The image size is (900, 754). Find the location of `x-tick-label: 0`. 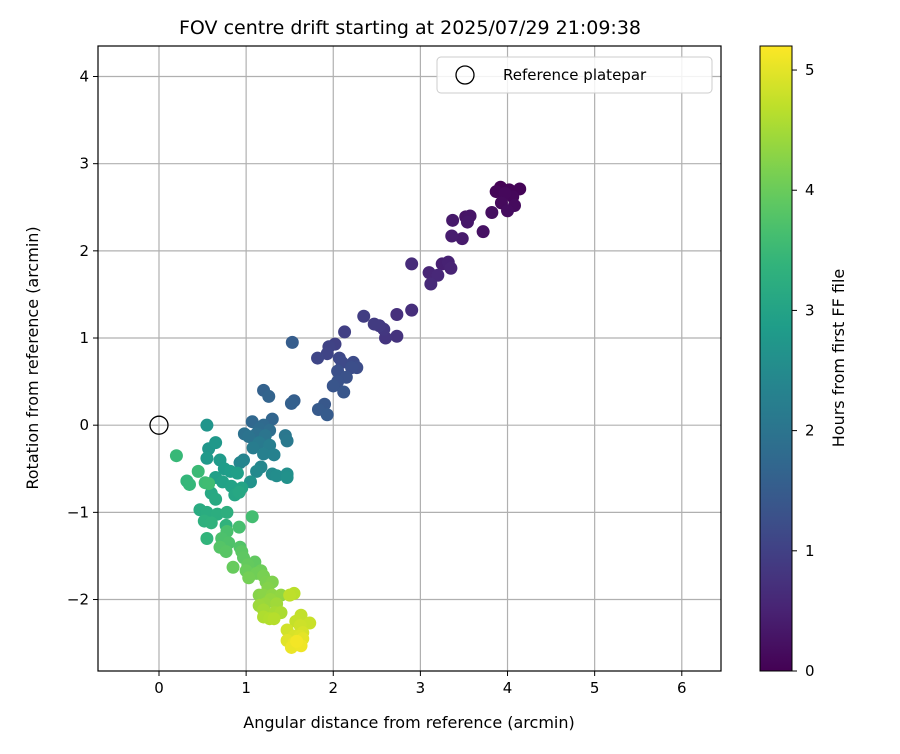

x-tick-label: 0 is located at coordinates (159, 688).